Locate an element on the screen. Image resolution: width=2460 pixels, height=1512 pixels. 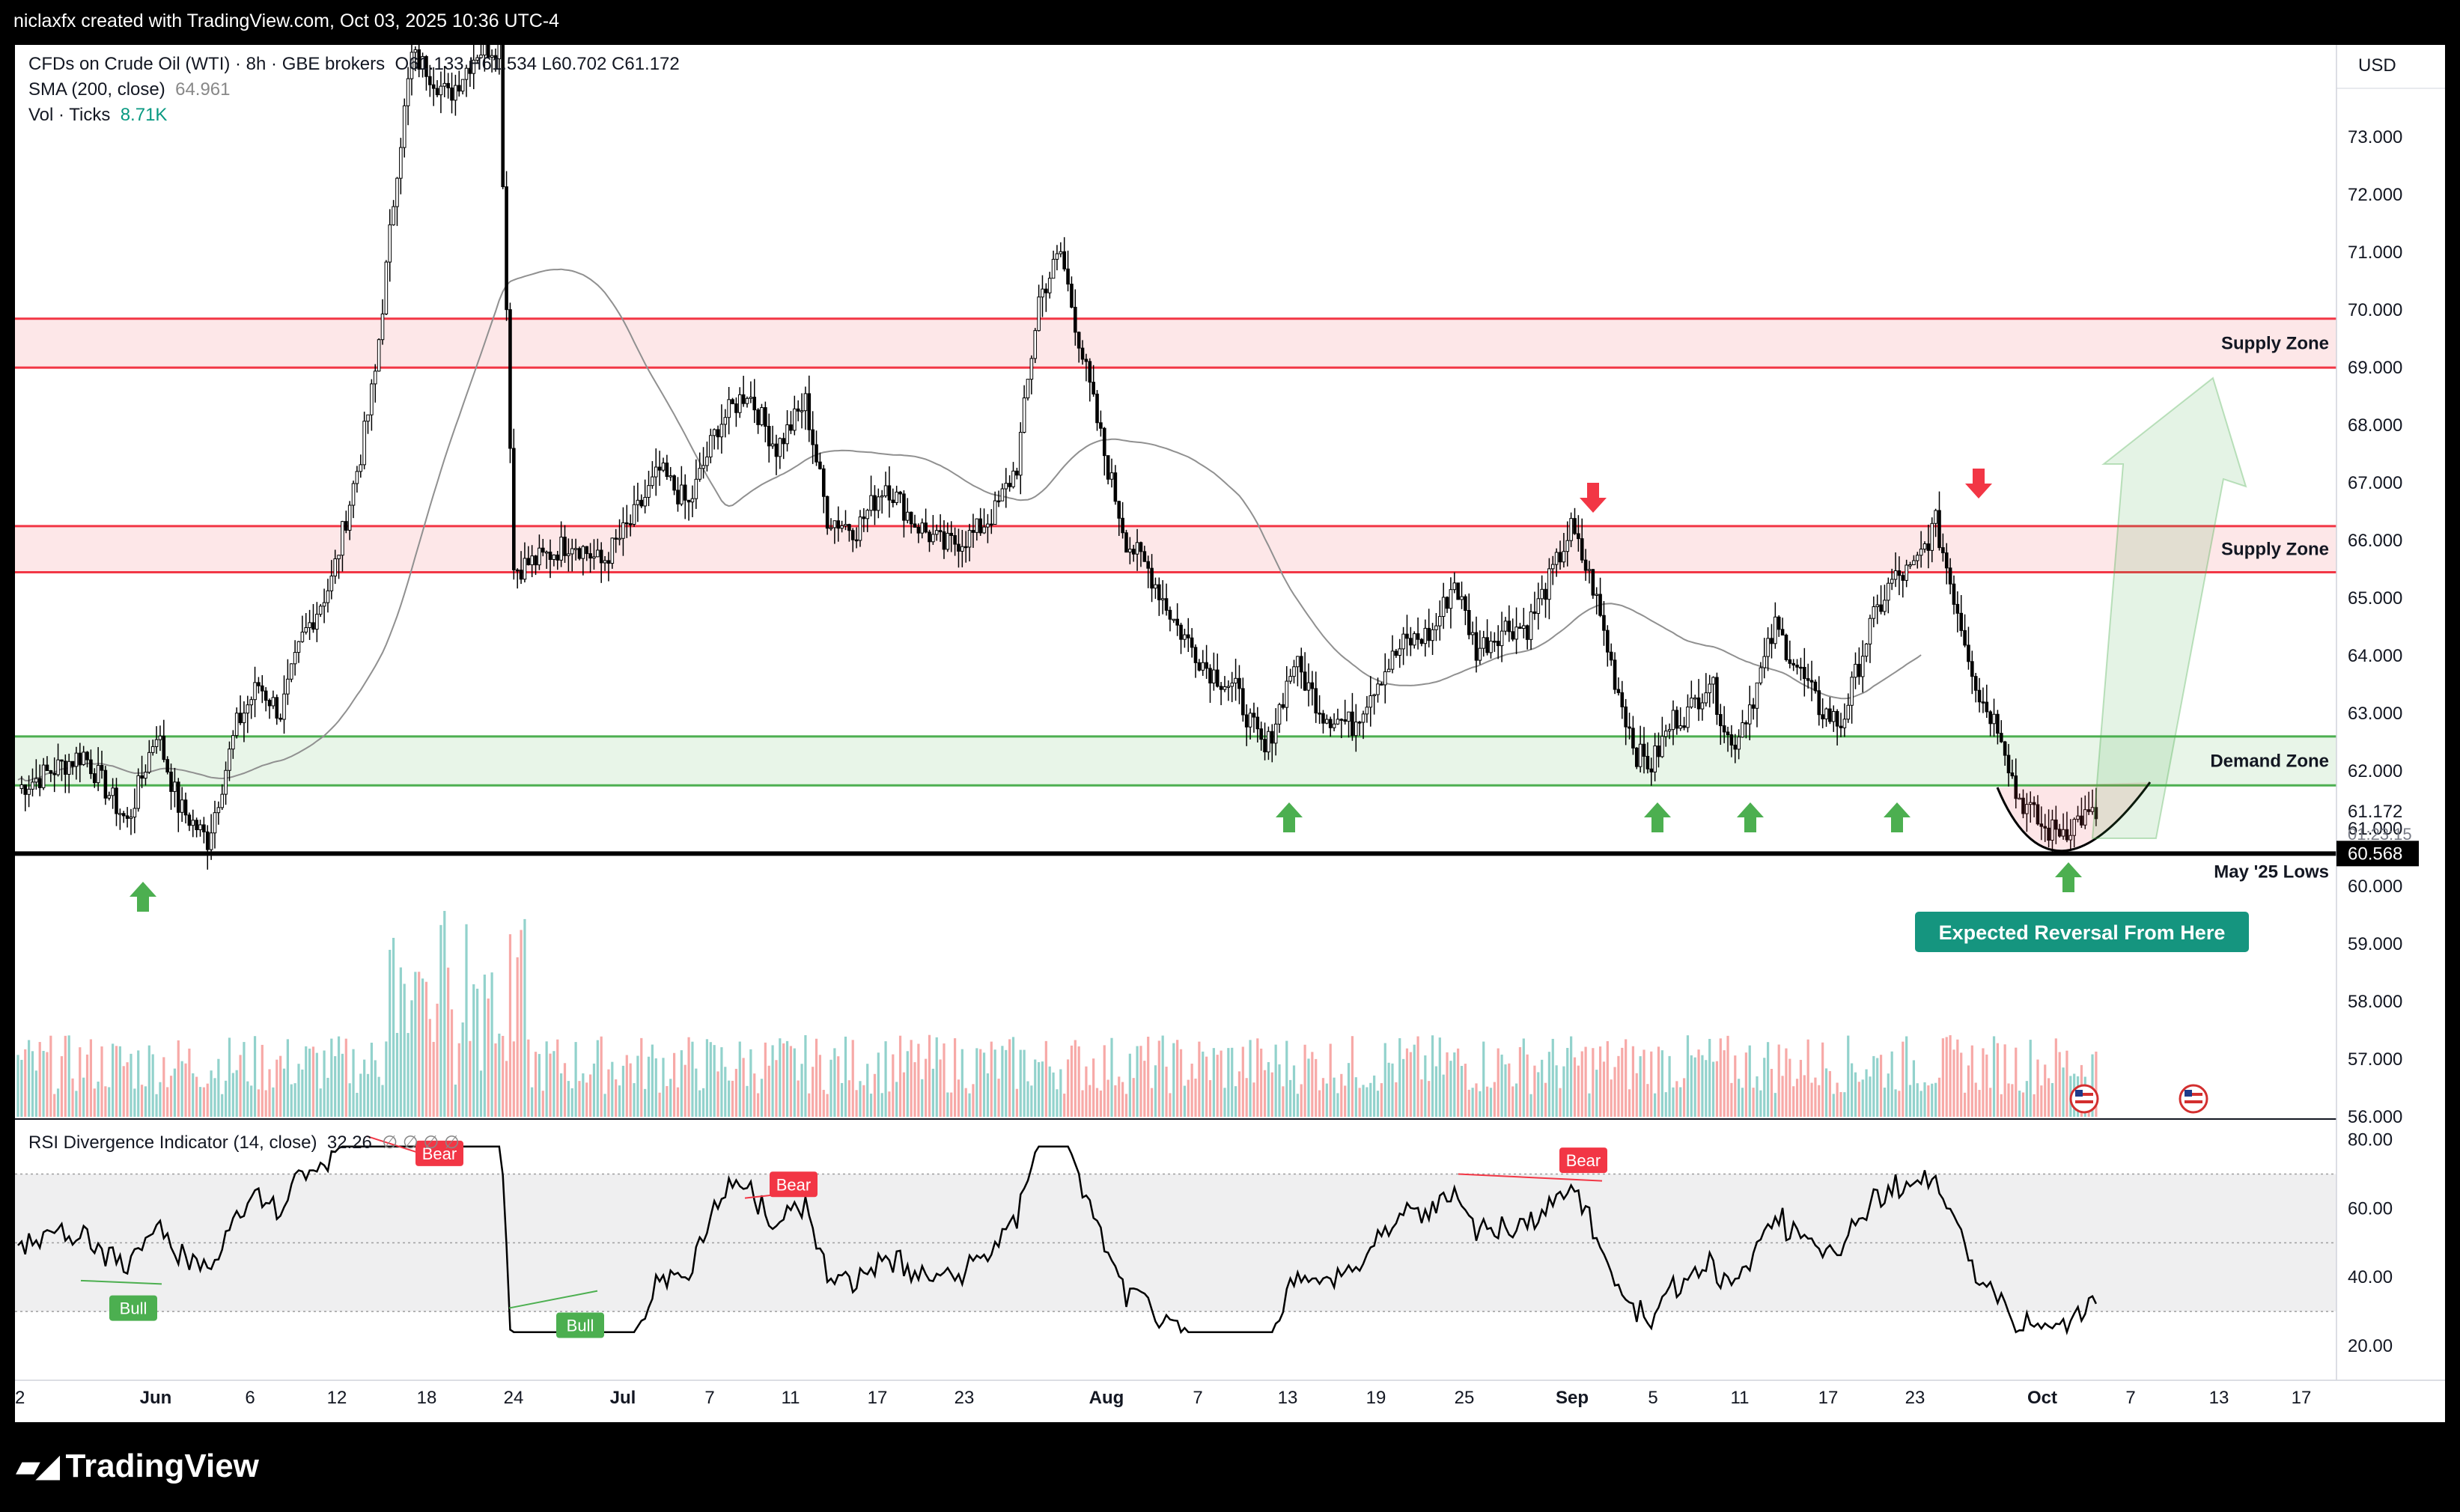
price-tick-label: 61.000 is located at coordinates (2375, 829).